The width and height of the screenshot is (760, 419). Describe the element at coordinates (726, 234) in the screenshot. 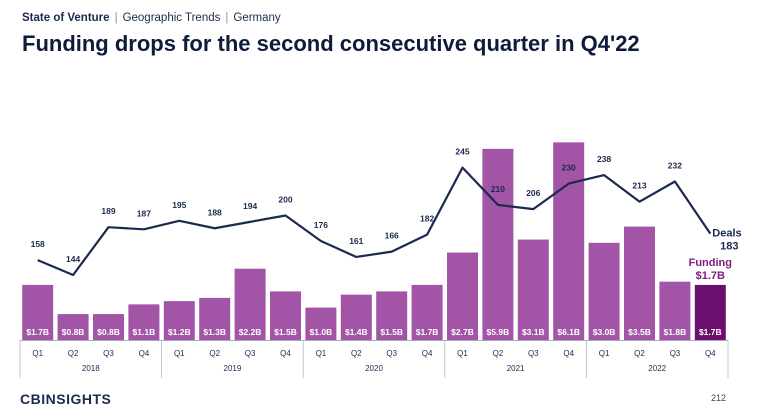

I see `deals-legend-label: Deals` at that location.